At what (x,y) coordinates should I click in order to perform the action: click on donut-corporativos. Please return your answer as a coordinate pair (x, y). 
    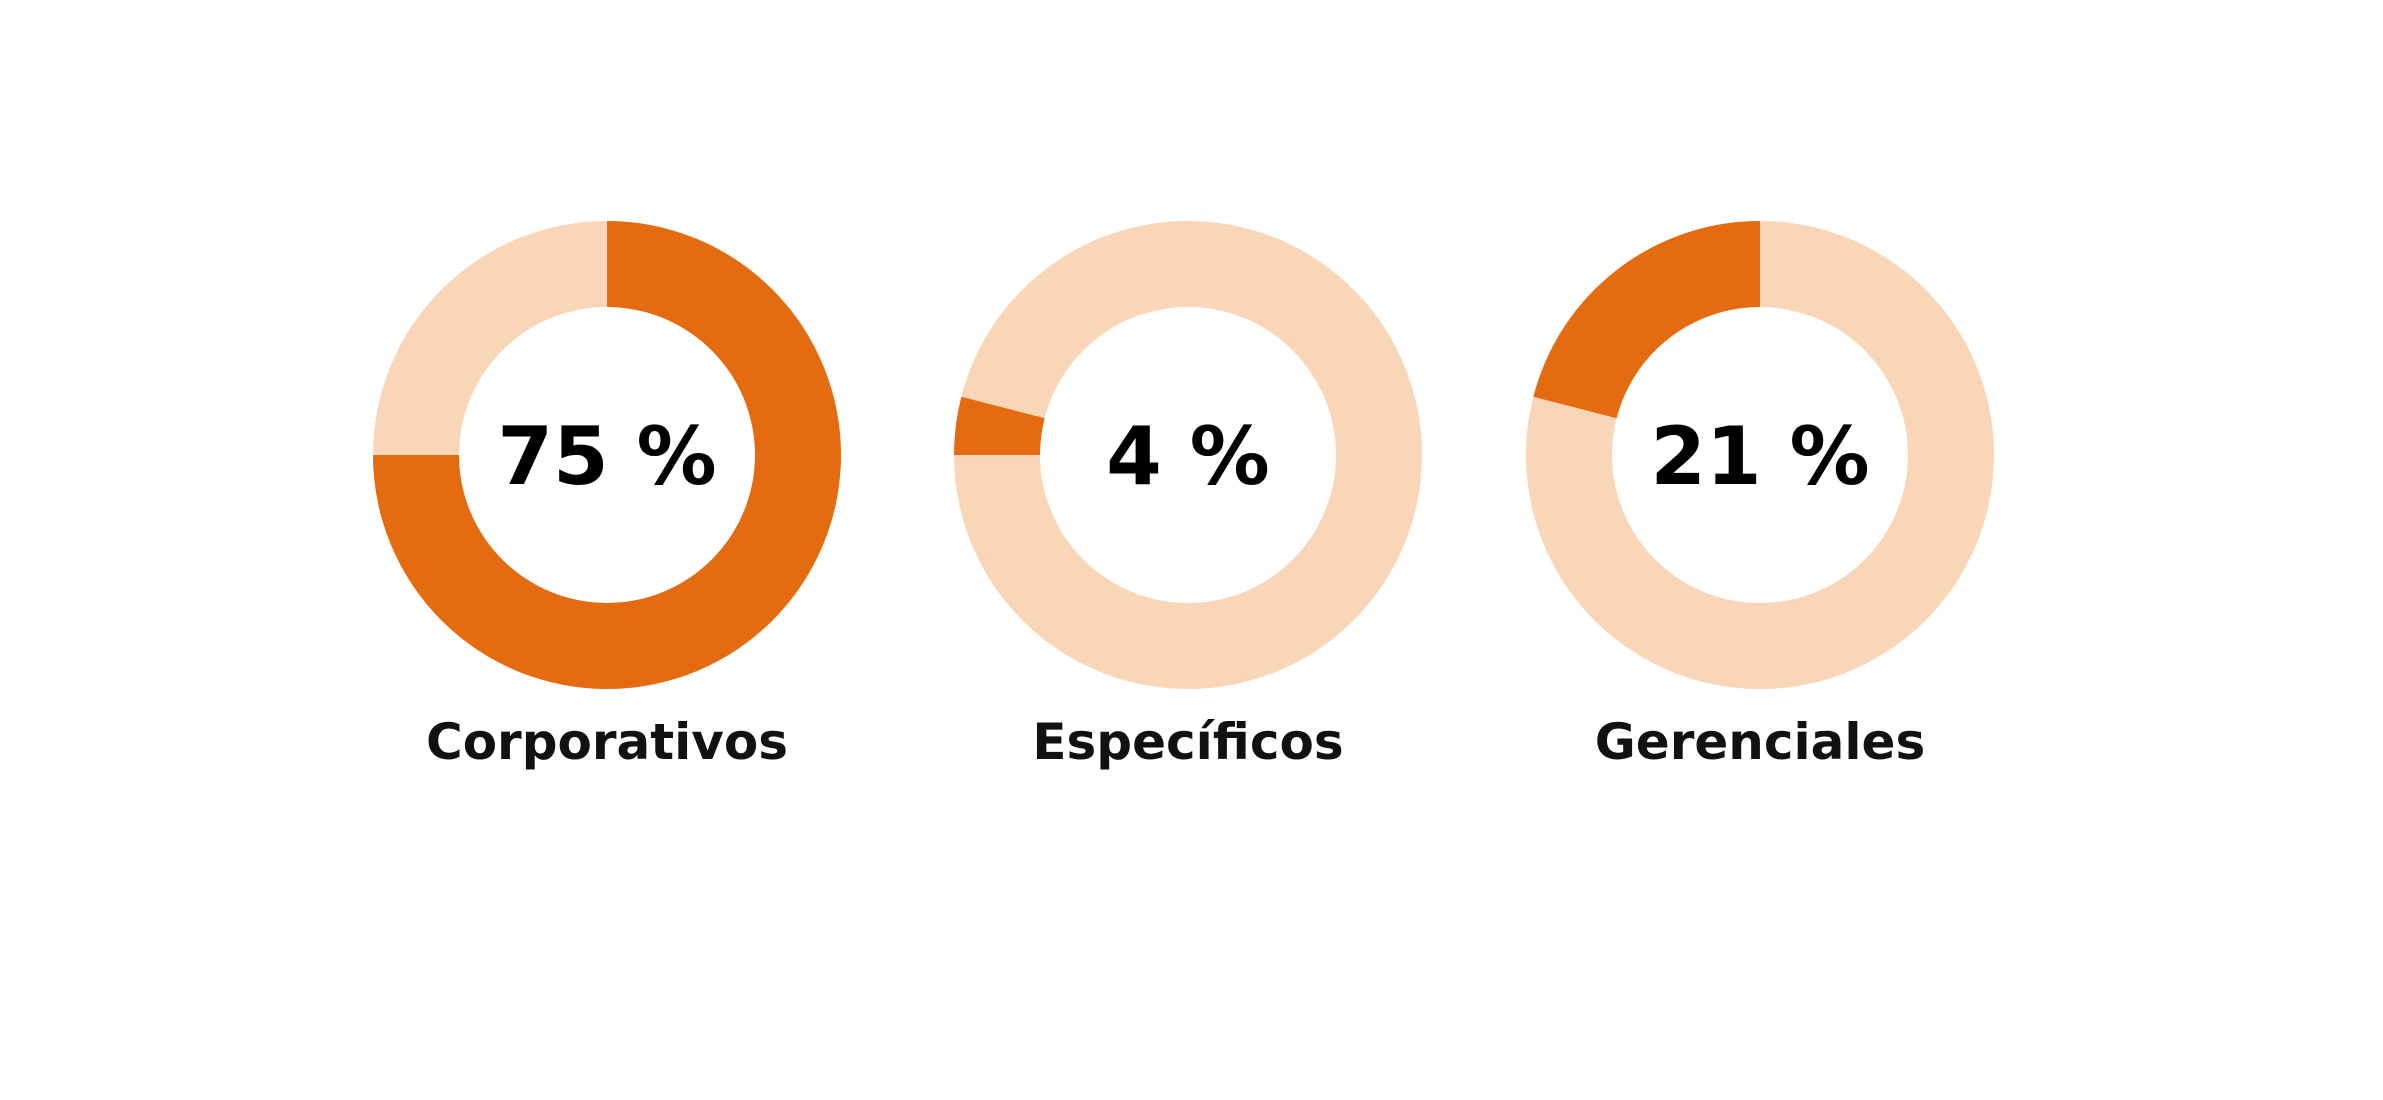
    Looking at the image, I should click on (607, 455).